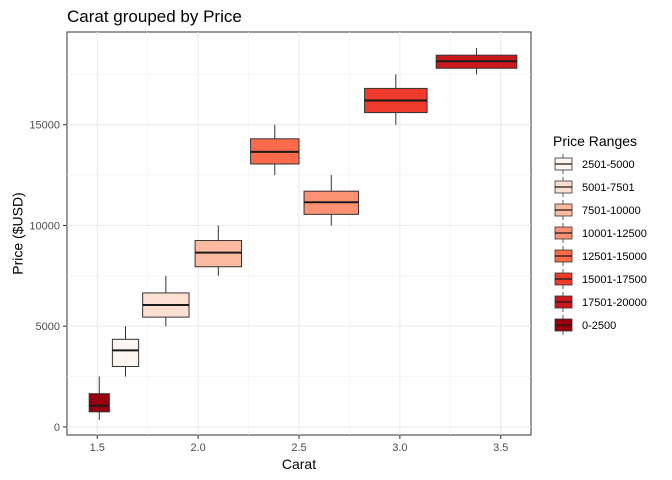  What do you see at coordinates (611, 211) in the screenshot?
I see `legend-label: 7501-10000` at bounding box center [611, 211].